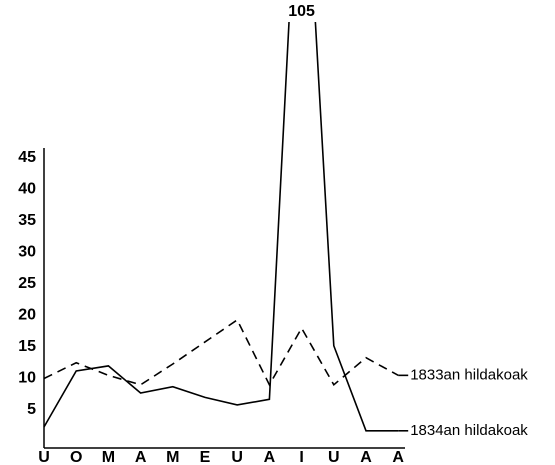  Describe the element at coordinates (27, 157) in the screenshot. I see `y-tick-label: 45` at that location.